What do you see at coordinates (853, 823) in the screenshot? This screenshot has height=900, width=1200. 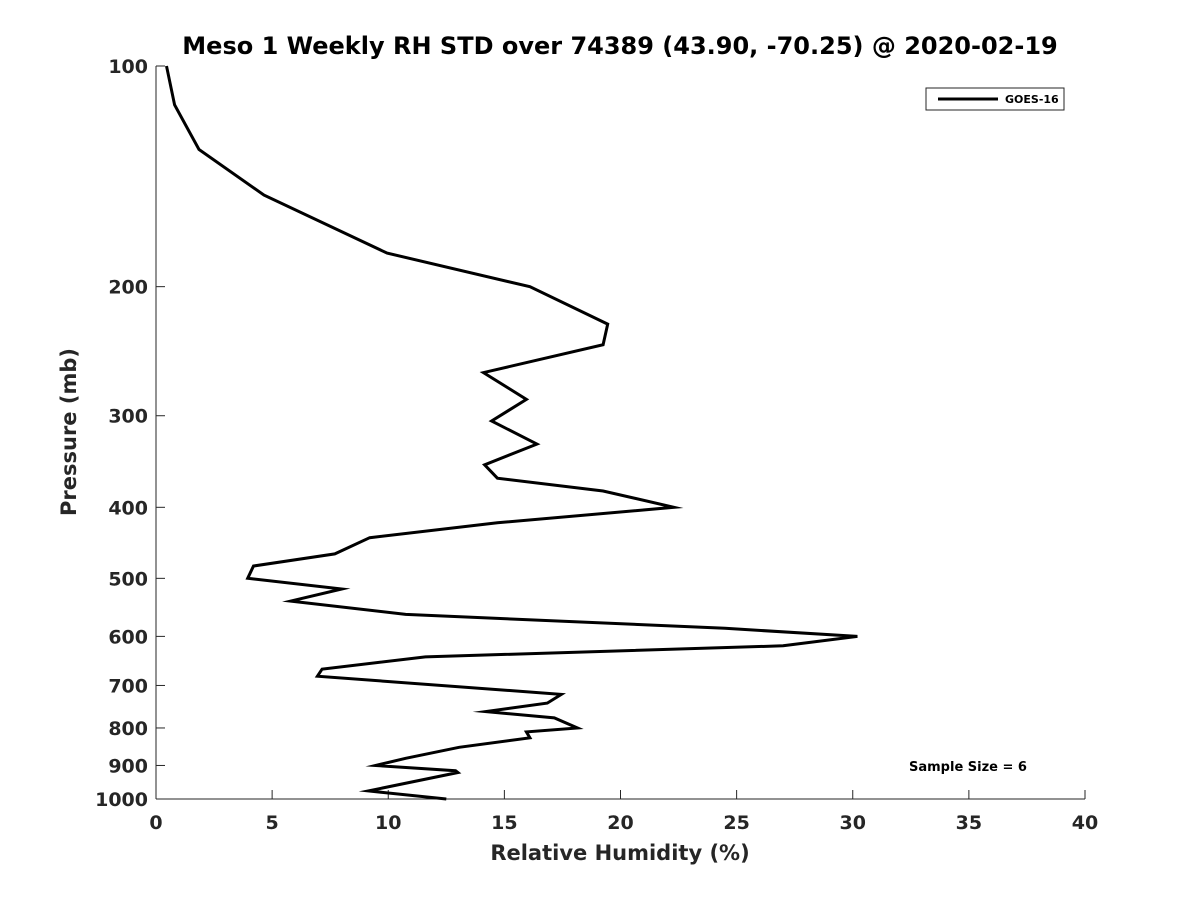 I see `x-tick-label: 30` at bounding box center [853, 823].